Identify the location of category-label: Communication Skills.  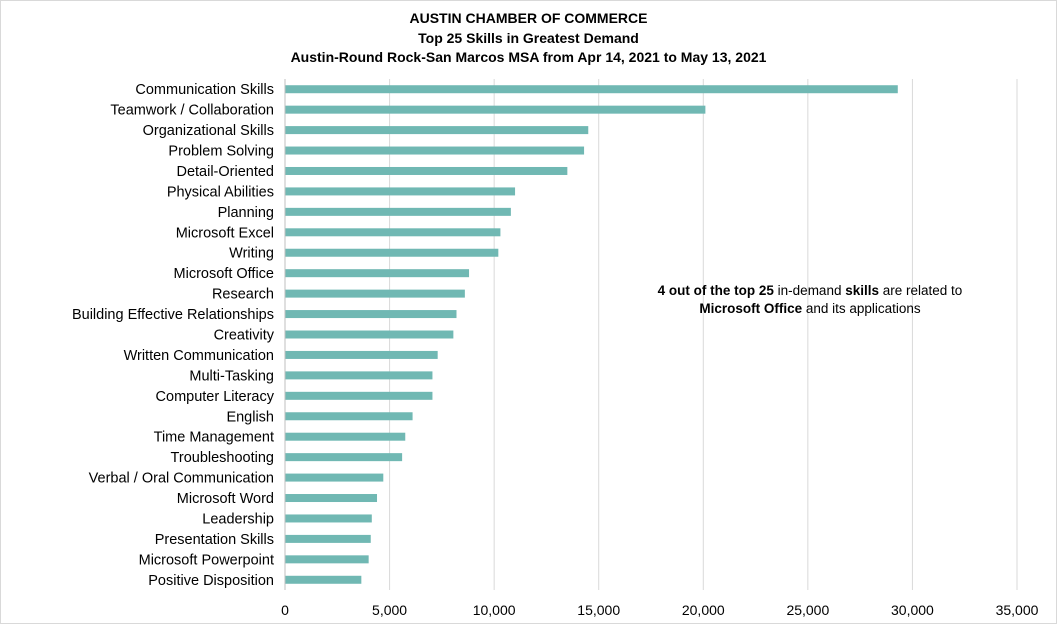
(204, 90).